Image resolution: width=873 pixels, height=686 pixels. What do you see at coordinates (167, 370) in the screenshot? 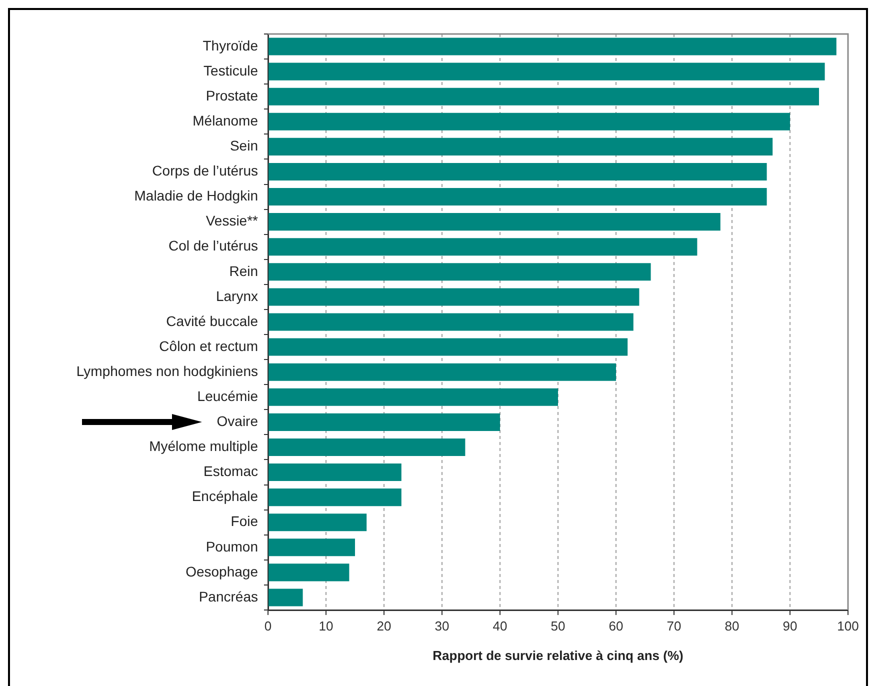
I see `y-tick-label: Lymphomes non hodgkiniens` at bounding box center [167, 370].